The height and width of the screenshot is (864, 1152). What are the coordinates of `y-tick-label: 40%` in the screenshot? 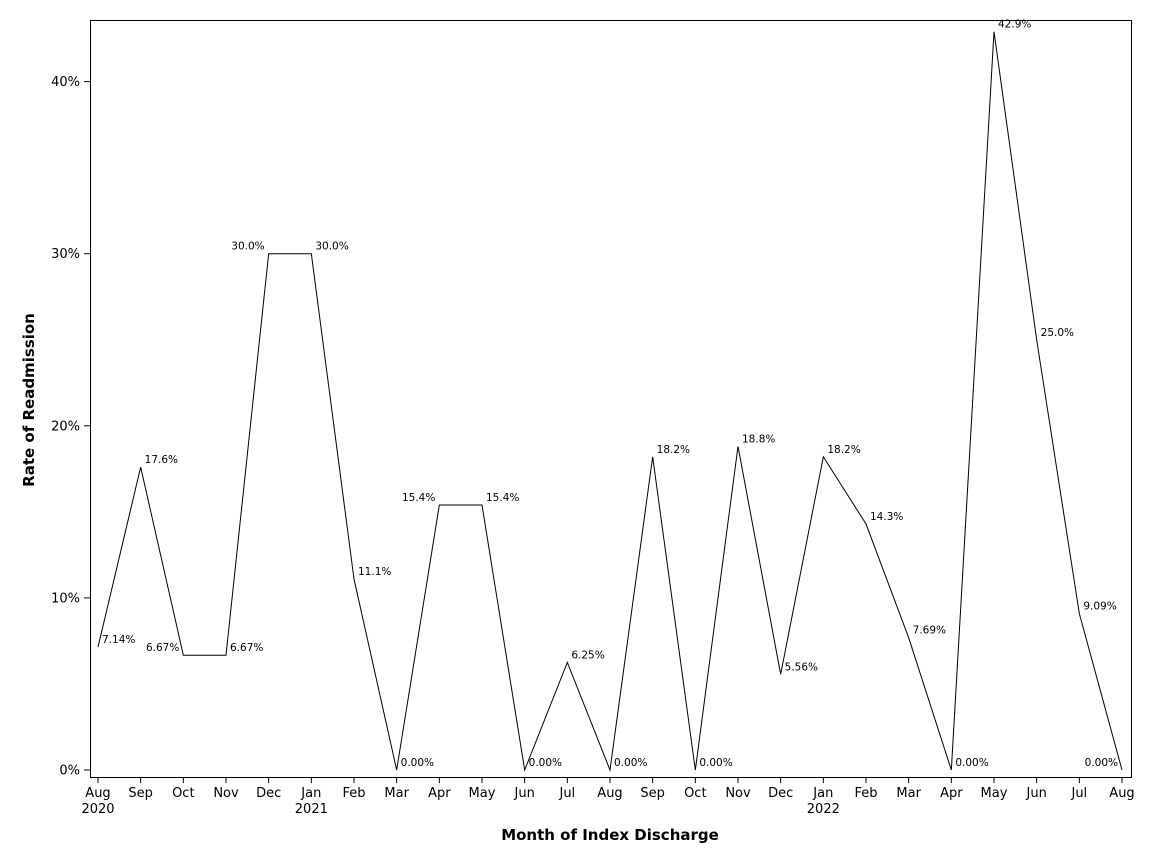 It's located at (65, 82).